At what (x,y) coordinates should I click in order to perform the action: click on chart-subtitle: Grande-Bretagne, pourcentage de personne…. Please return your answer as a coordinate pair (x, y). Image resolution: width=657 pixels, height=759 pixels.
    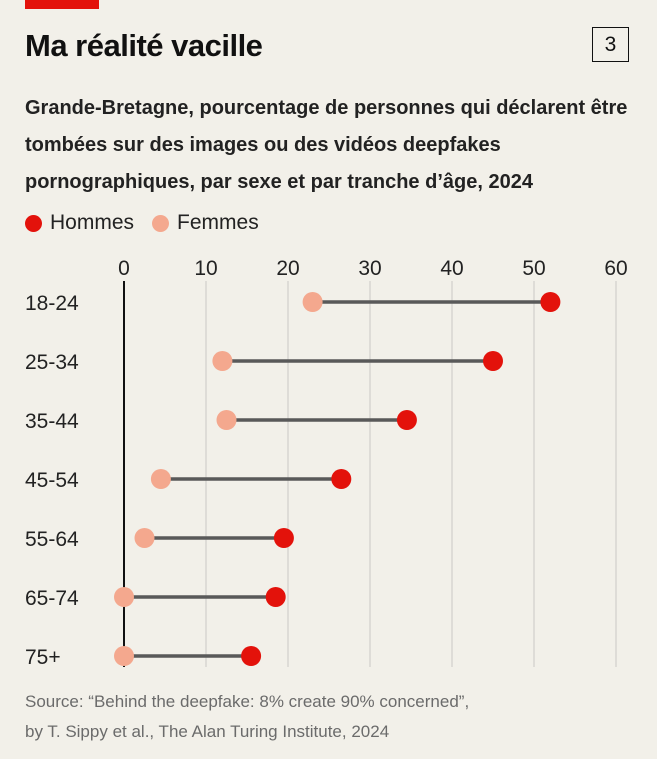
    Looking at the image, I should click on (326, 145).